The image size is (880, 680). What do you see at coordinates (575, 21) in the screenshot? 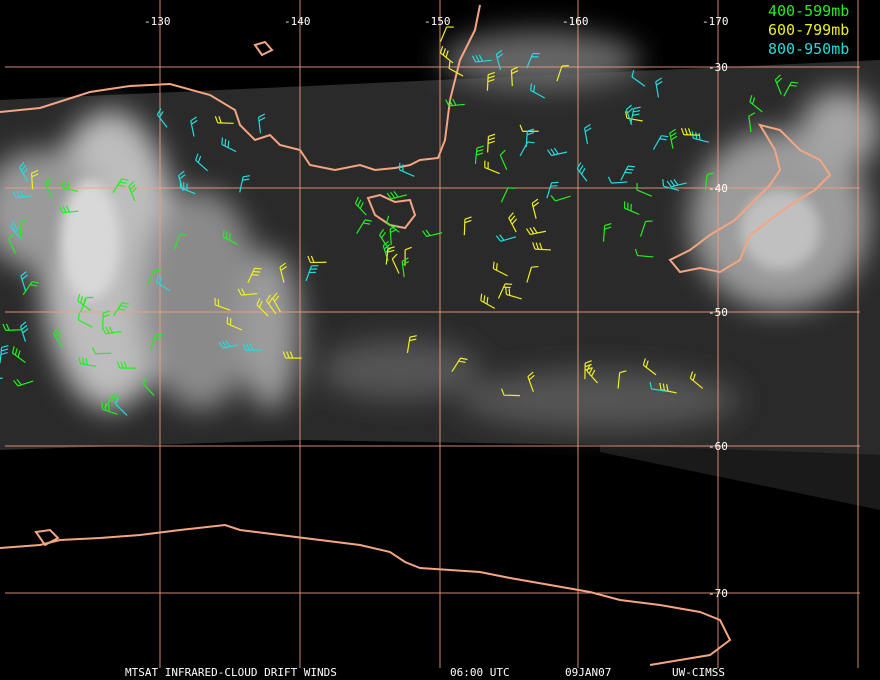
I see `longitude-label: -160` at bounding box center [575, 21].